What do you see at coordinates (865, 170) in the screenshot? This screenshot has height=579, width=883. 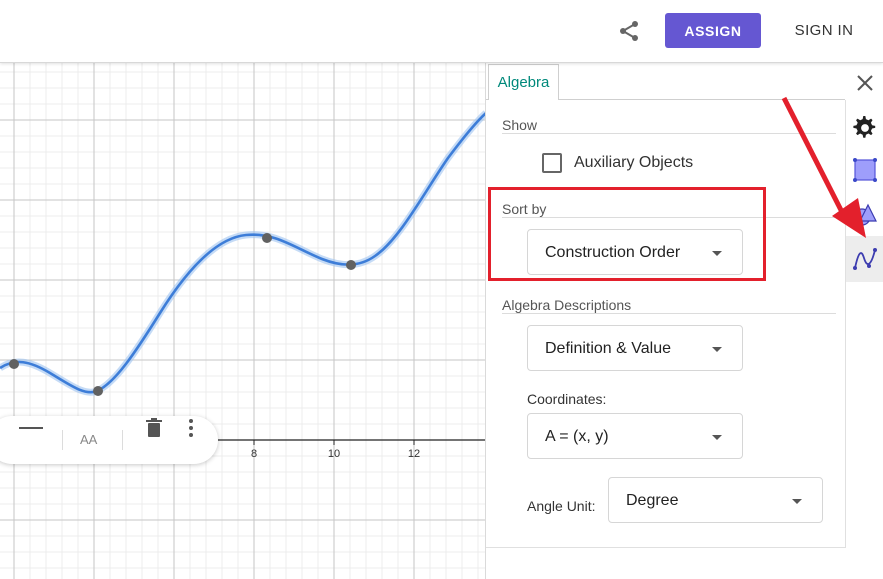 I see `graphics-style-icon` at bounding box center [865, 170].